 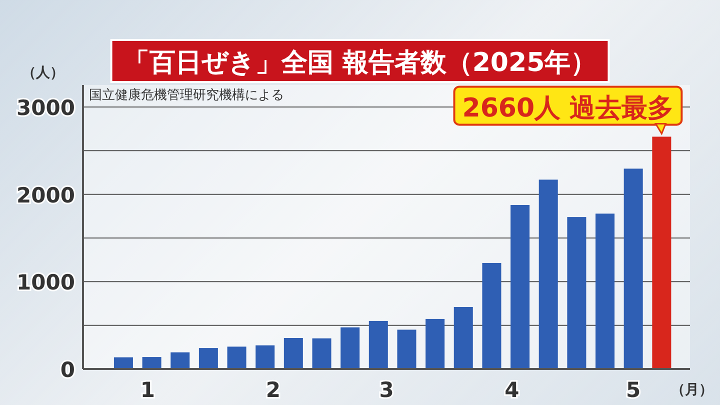 I want to click on y-tick-label: 0, so click(x=67, y=370).